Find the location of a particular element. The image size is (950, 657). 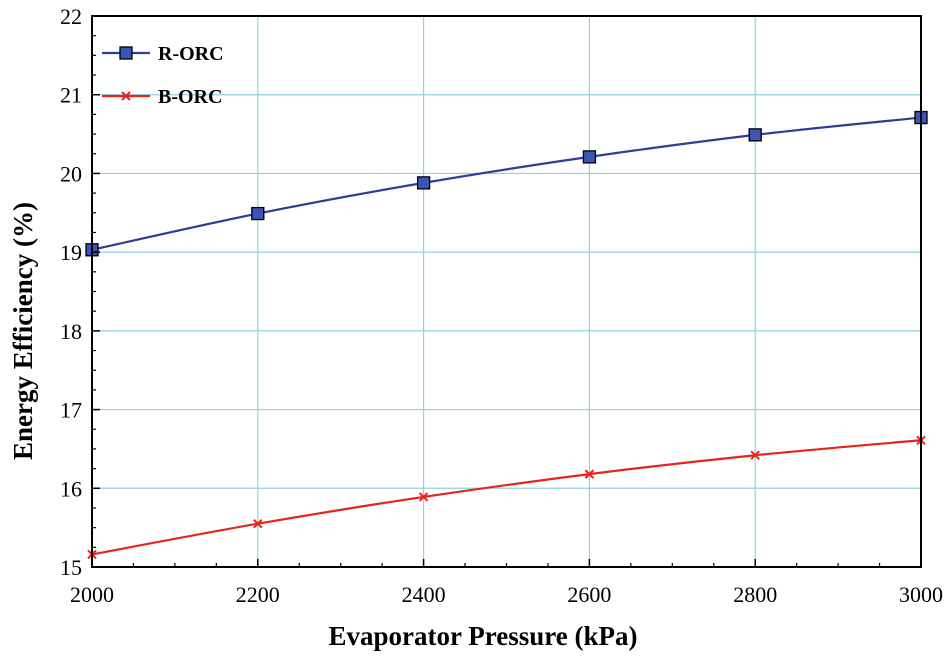

x-tick-label: 2200 is located at coordinates (258, 594).